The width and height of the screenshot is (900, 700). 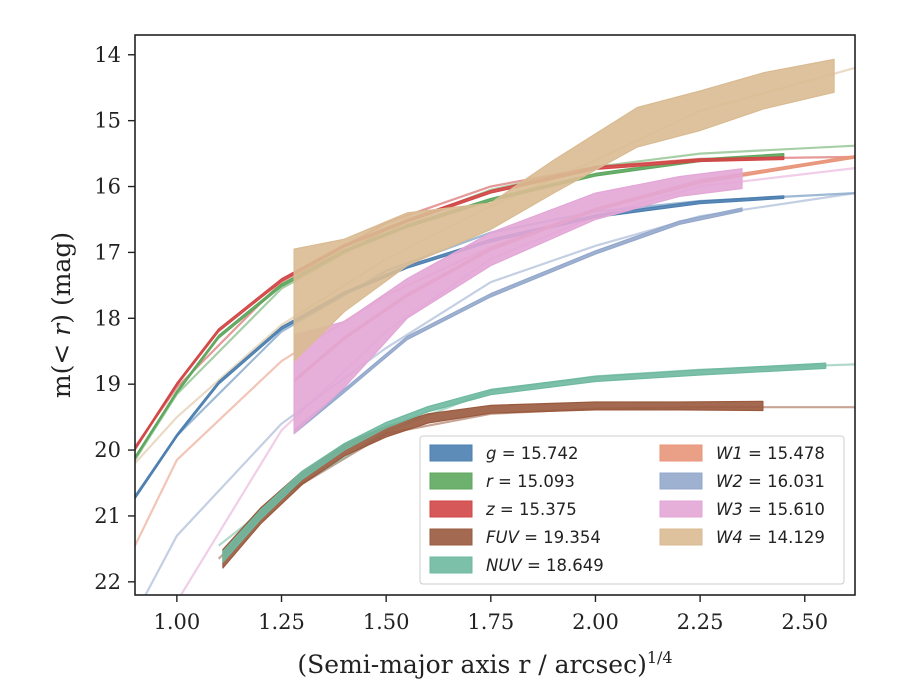 I want to click on x-tick-label: 1.50, so click(x=386, y=622).